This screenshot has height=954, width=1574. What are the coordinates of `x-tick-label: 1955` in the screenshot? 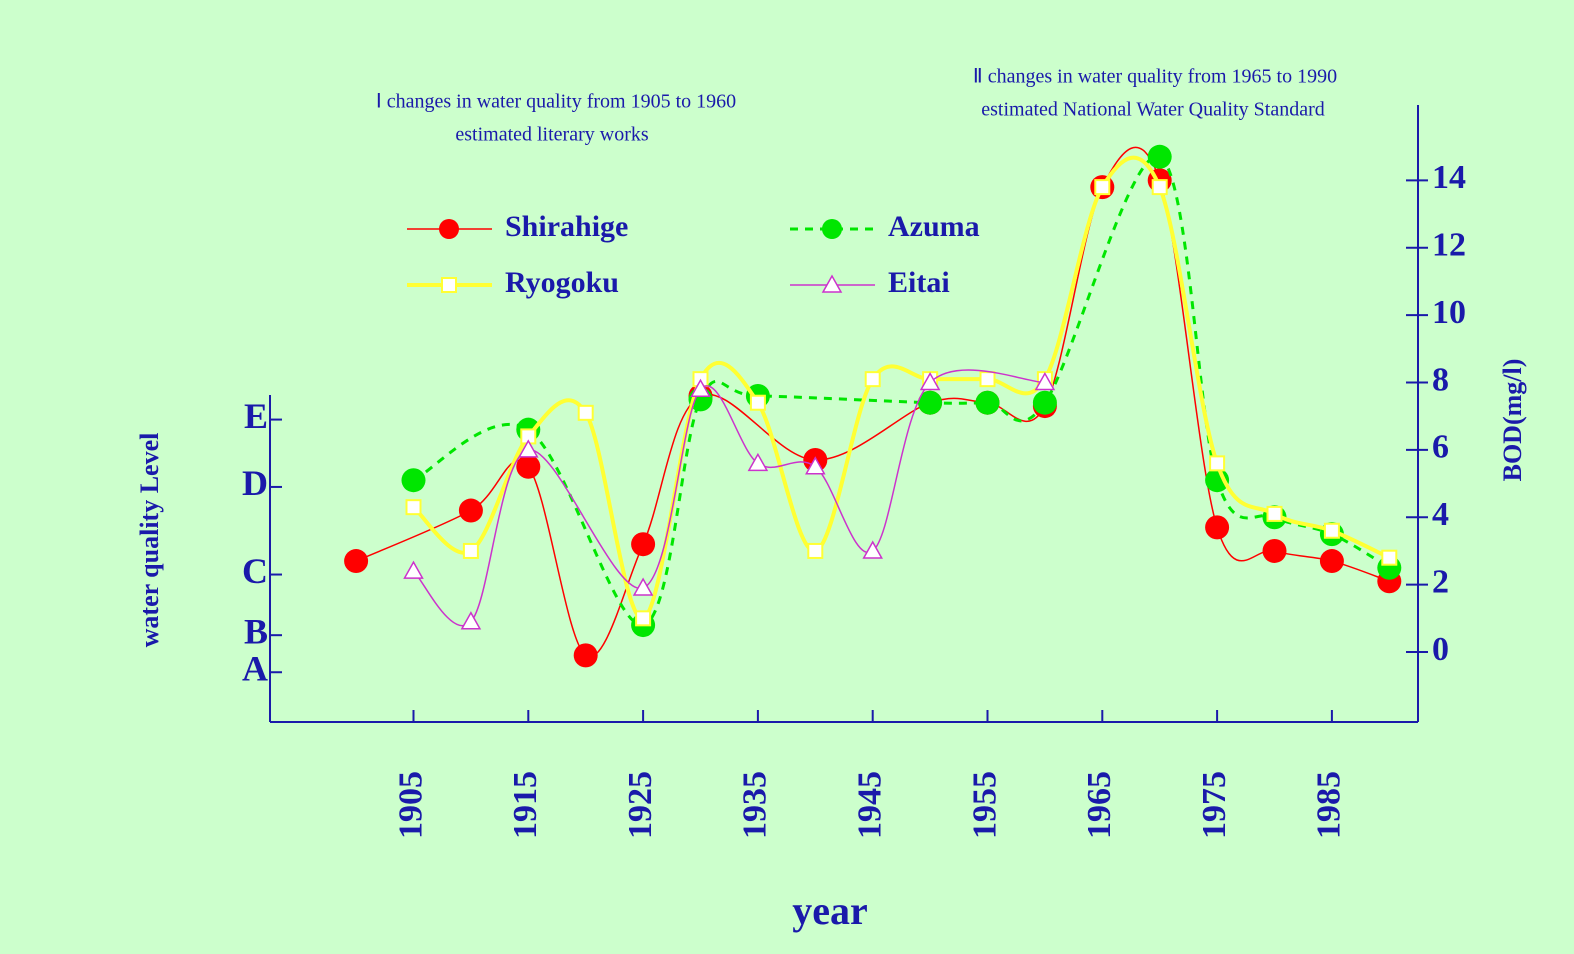 It's located at (984, 805).